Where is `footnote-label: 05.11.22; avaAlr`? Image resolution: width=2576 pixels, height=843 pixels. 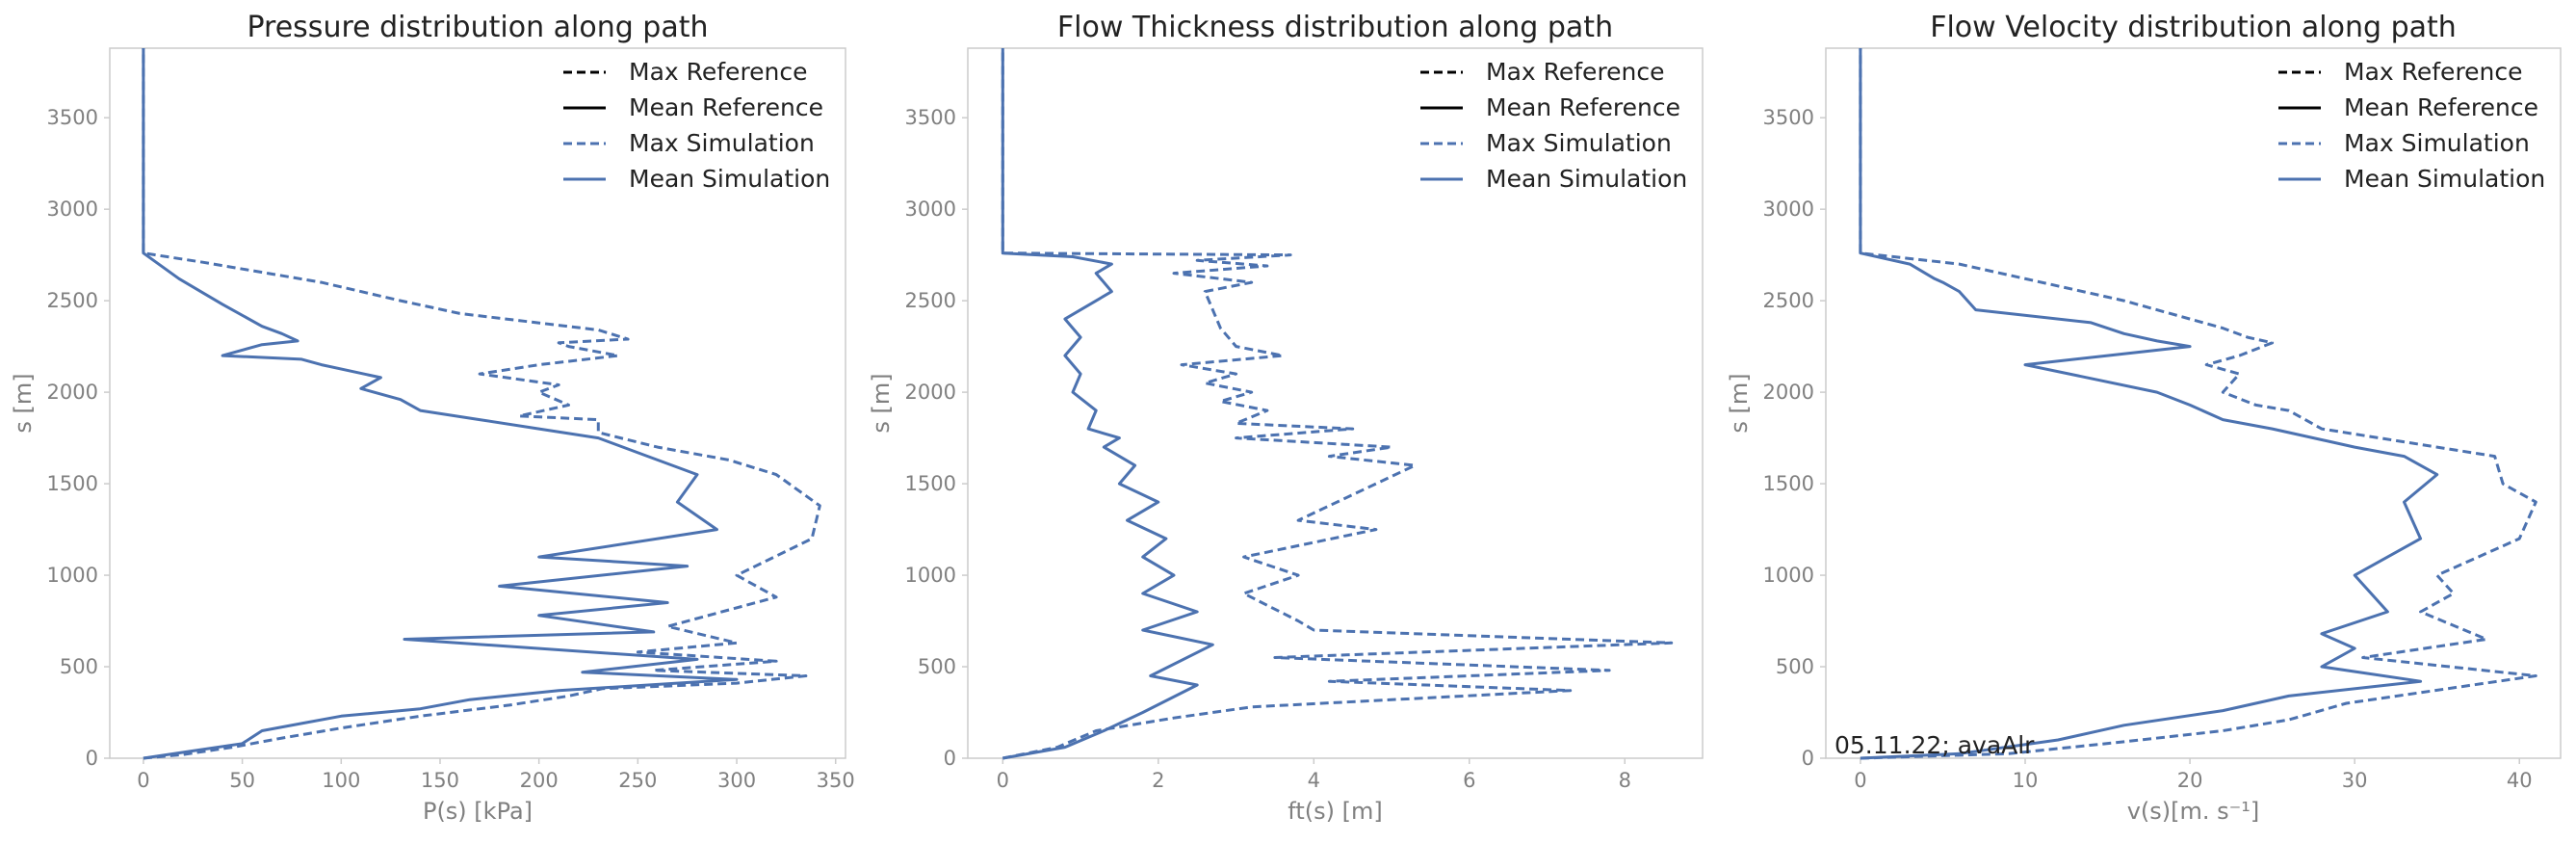 footnote-label: 05.11.22; avaAlr is located at coordinates (1934, 745).